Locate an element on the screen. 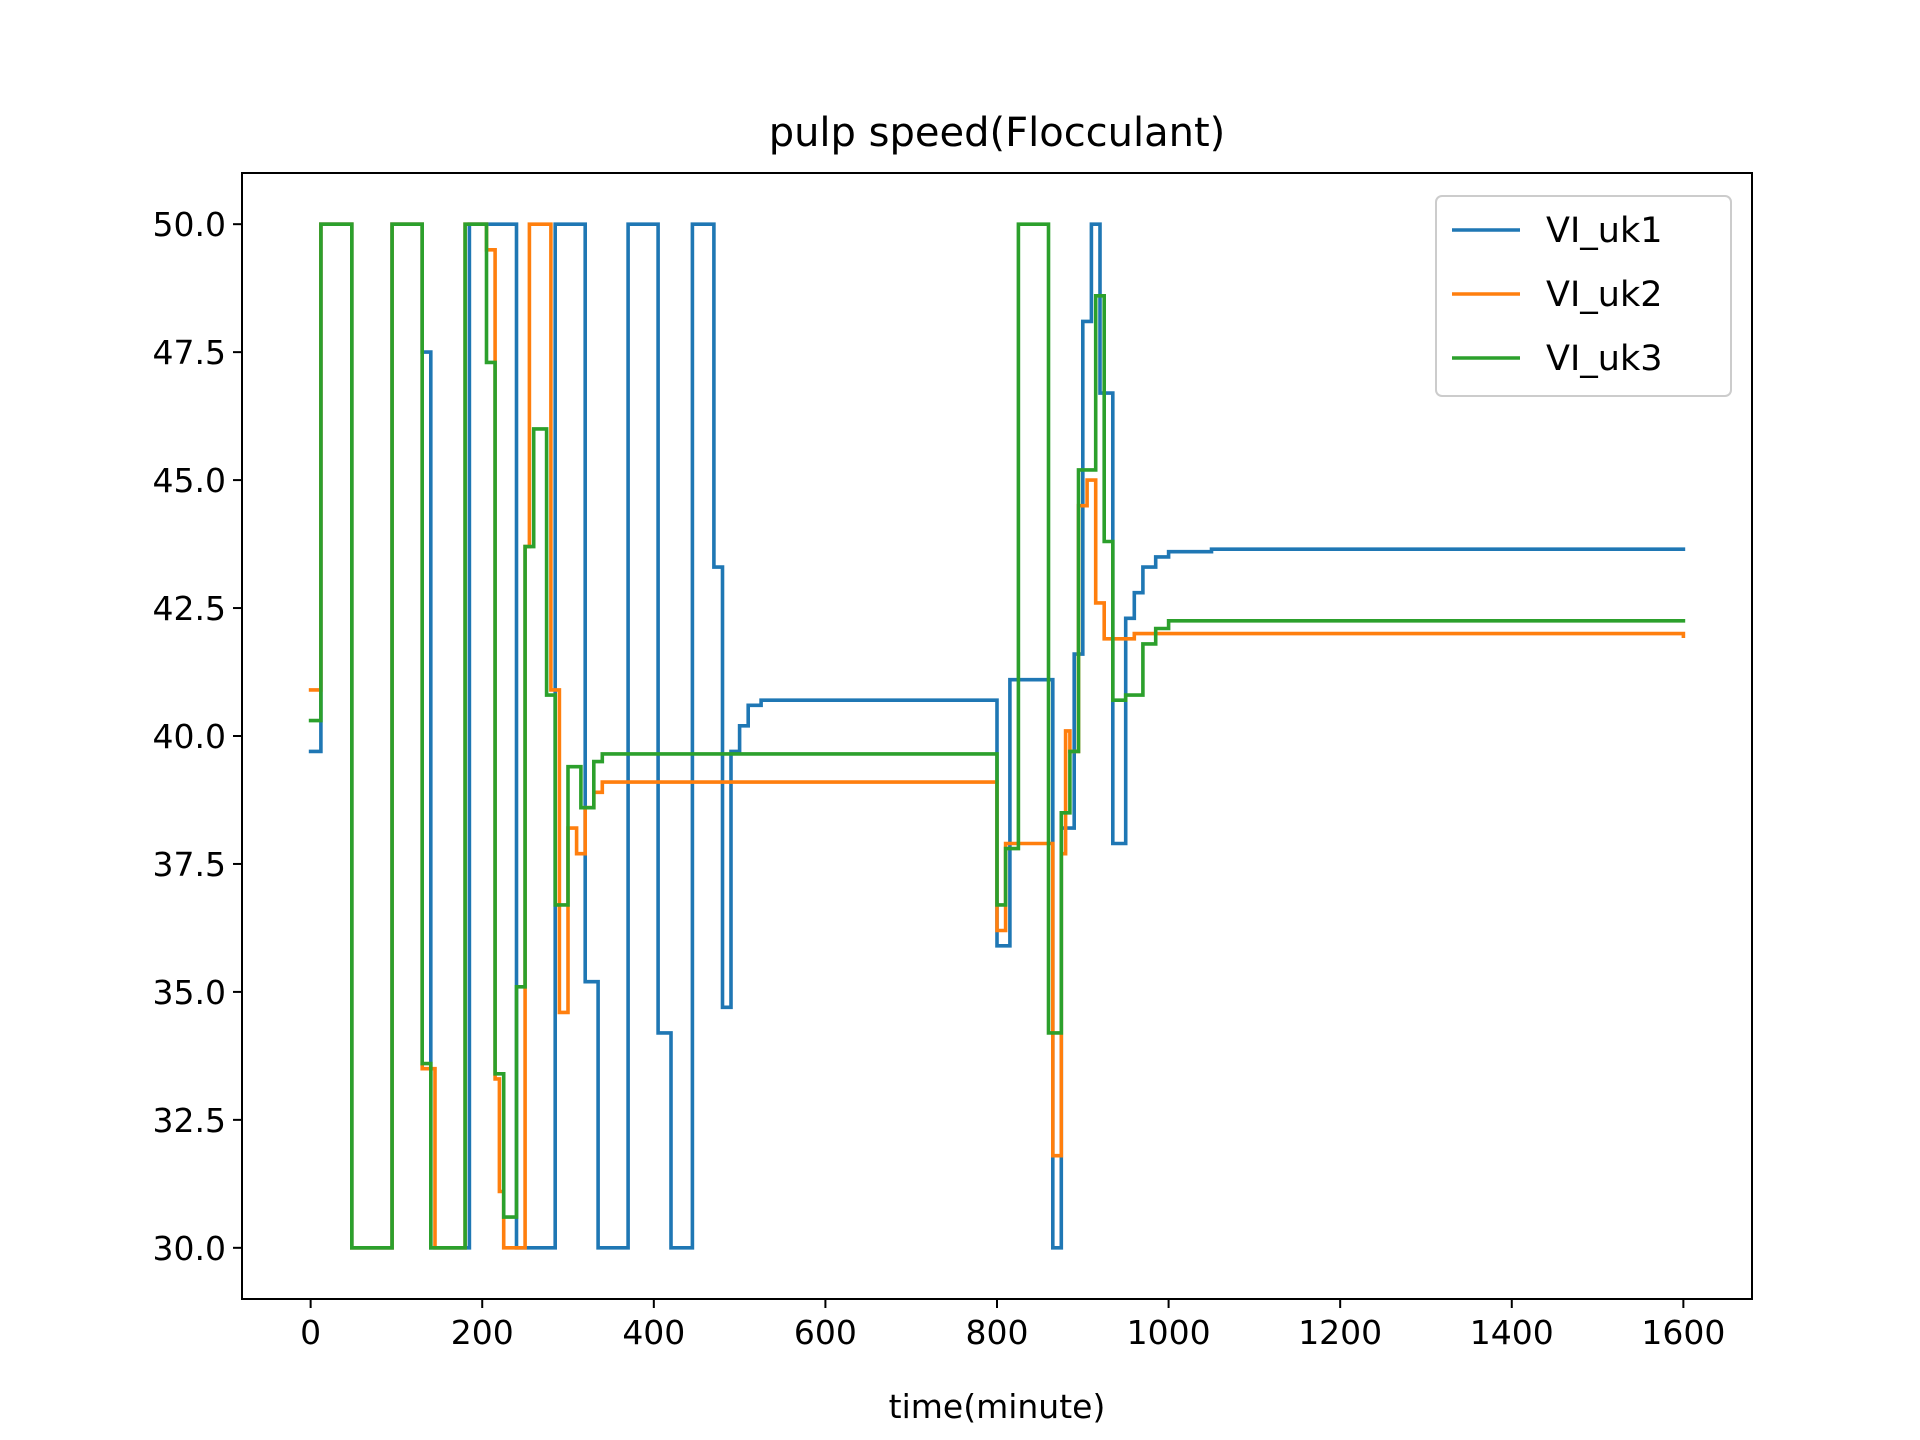  x-tick-label: 0 is located at coordinates (310, 1332).